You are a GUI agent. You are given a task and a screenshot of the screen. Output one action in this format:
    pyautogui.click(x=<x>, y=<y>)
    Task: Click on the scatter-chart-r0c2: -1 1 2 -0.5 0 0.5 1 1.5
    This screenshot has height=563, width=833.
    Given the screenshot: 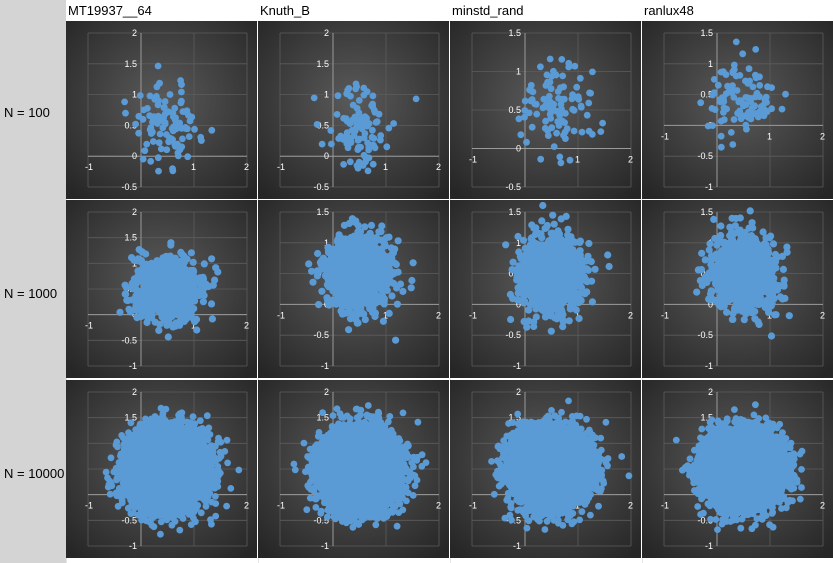 What is the action you would take?
    pyautogui.click(x=545, y=110)
    